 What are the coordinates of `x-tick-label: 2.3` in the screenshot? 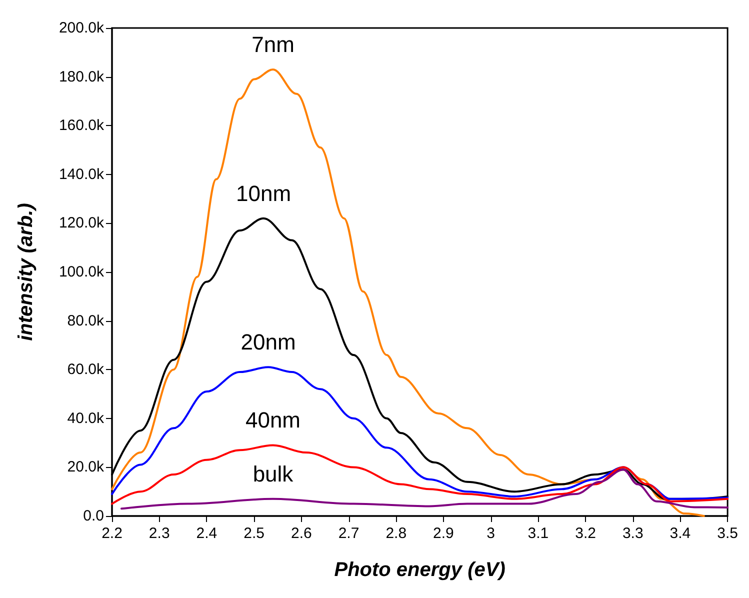 It's located at (159, 533).